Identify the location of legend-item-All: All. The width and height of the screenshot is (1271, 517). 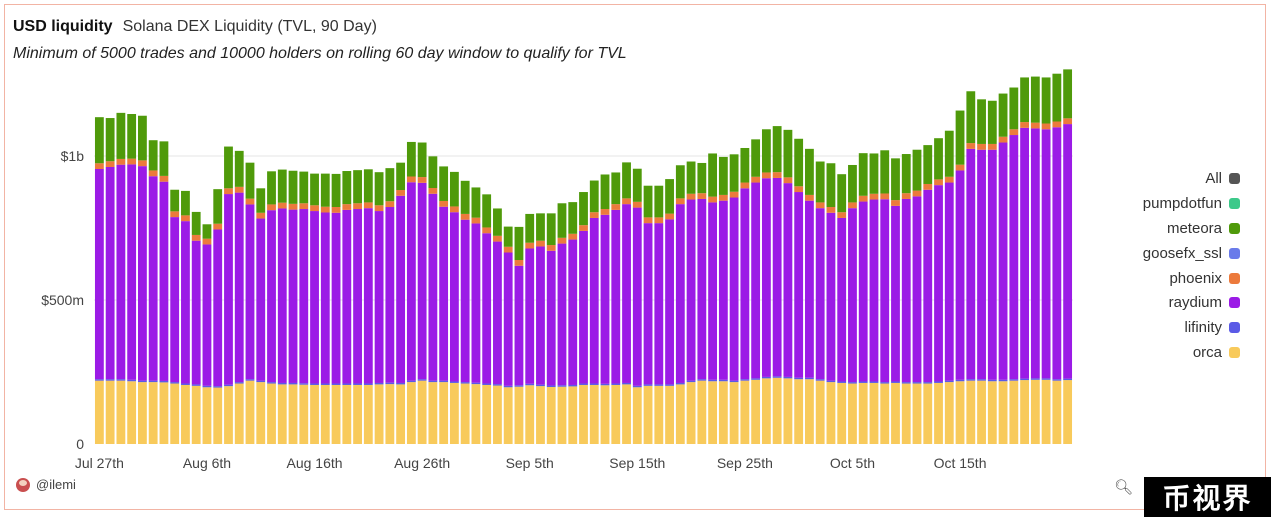
(1170, 178).